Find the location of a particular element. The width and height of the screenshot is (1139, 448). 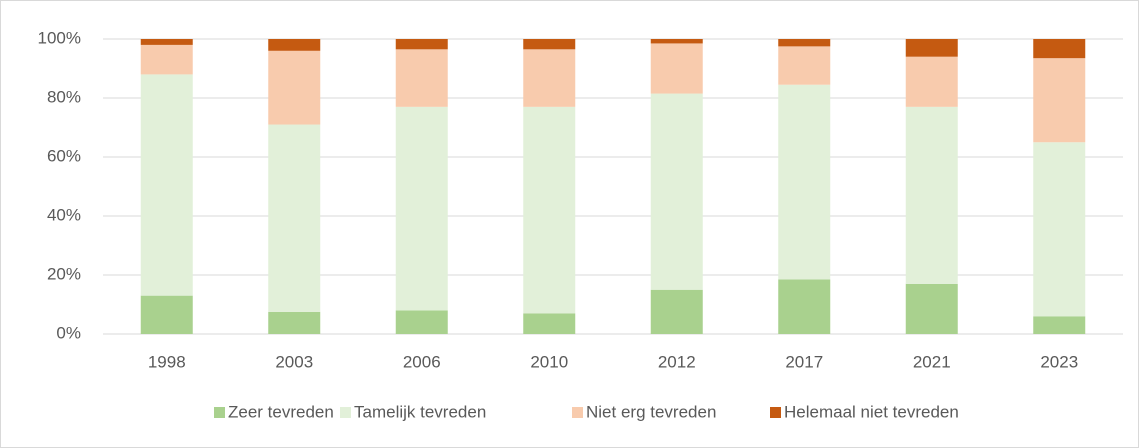

legend-label: Helemaal niet tevreden is located at coordinates (871, 411).